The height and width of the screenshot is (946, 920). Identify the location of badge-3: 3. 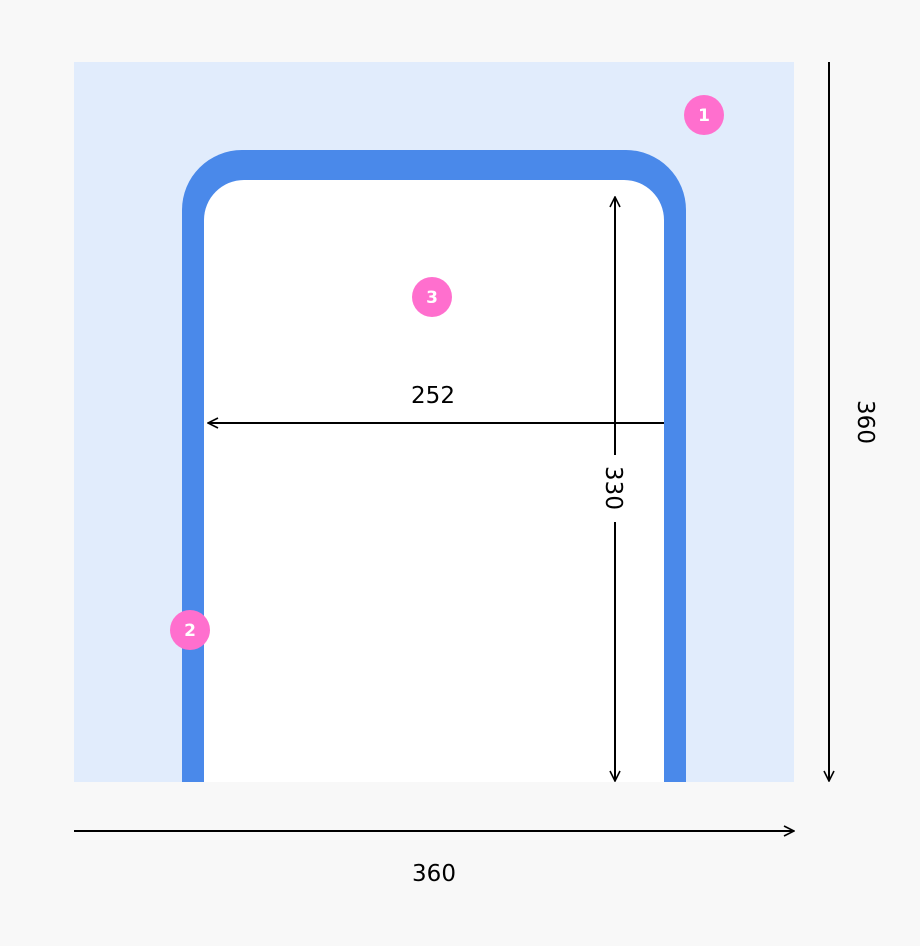
(432, 297).